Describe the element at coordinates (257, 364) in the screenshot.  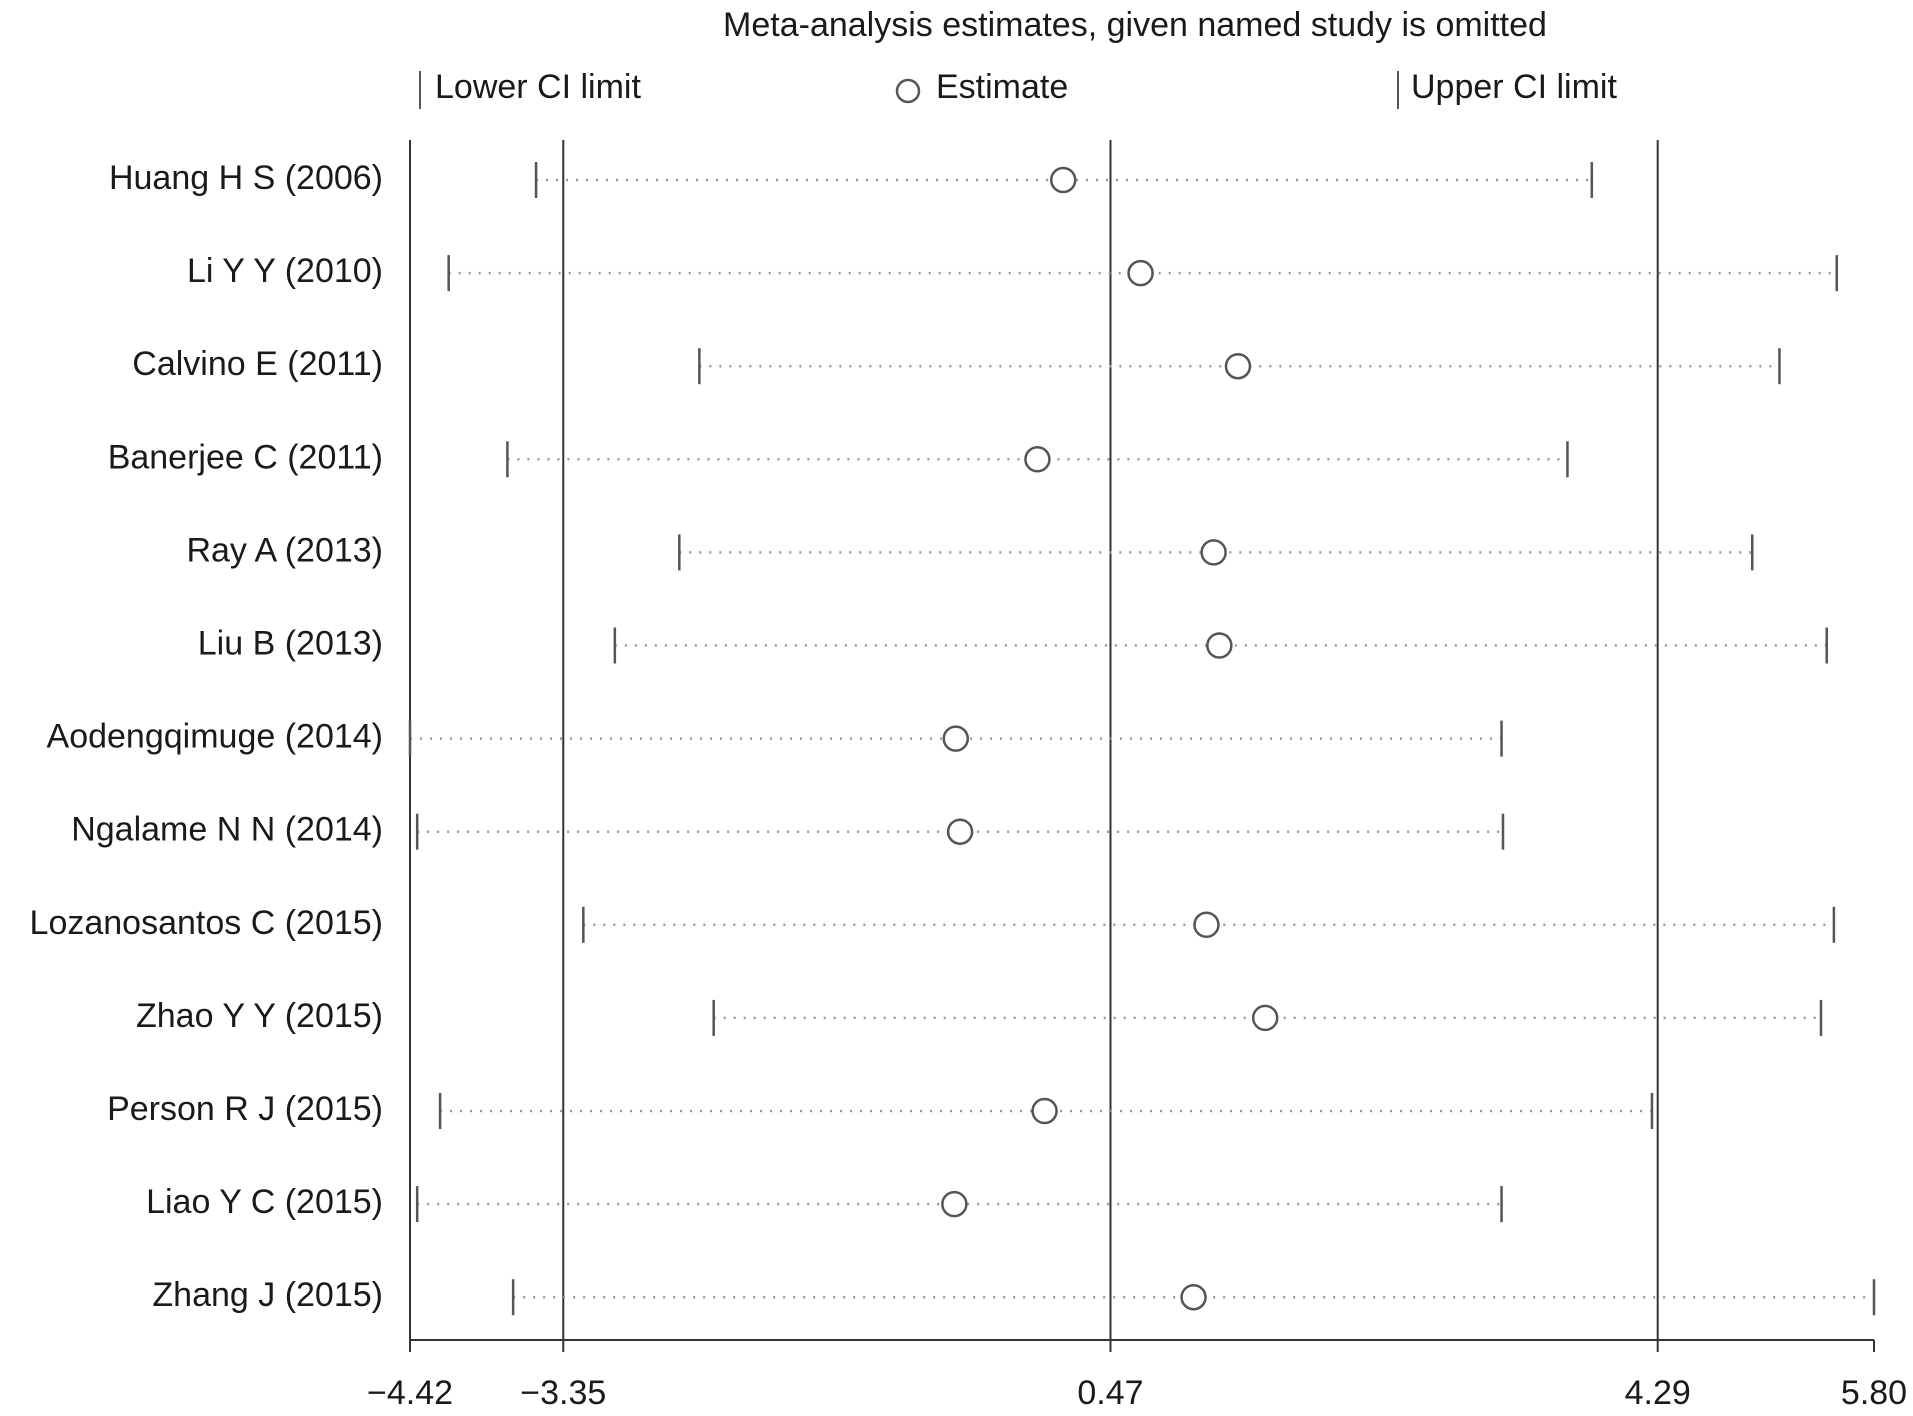
I see `row-label: Calvino E (2011)` at that location.